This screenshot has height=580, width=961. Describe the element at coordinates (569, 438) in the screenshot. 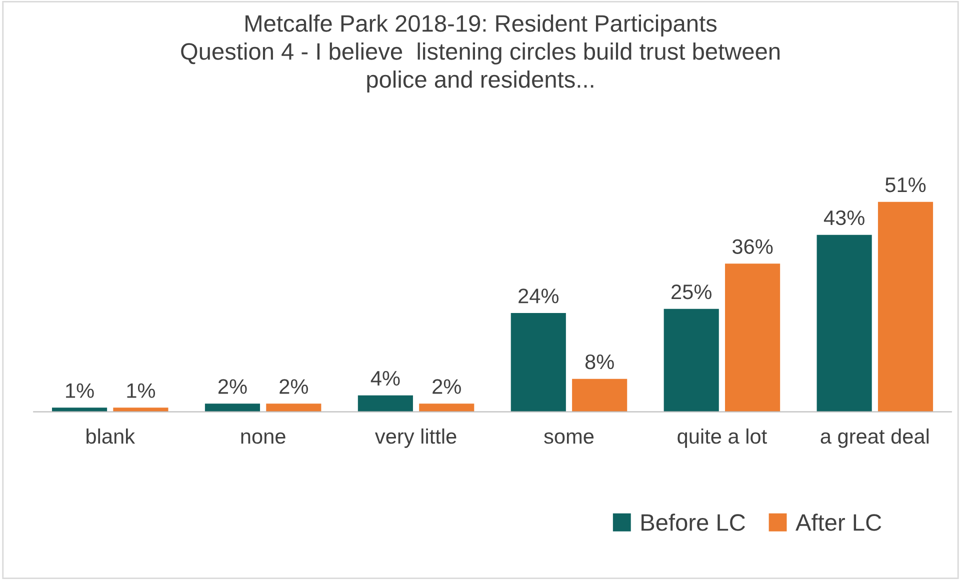

I see `x-tick-label: some` at that location.